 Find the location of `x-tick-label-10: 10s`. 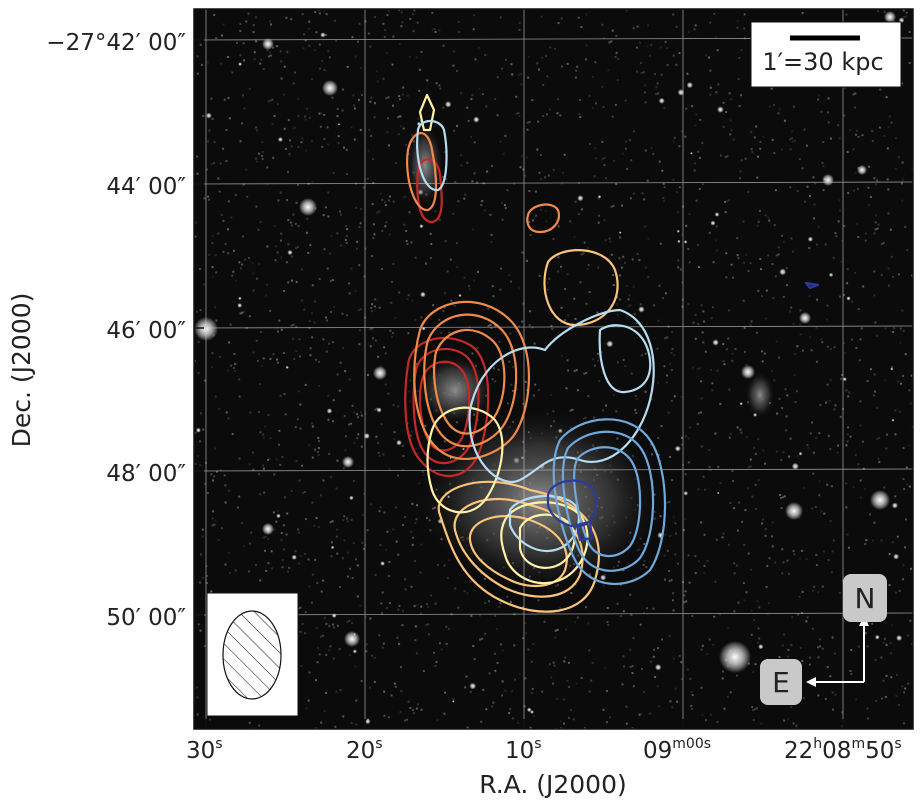

x-tick-label-10: 10s is located at coordinates (523, 750).